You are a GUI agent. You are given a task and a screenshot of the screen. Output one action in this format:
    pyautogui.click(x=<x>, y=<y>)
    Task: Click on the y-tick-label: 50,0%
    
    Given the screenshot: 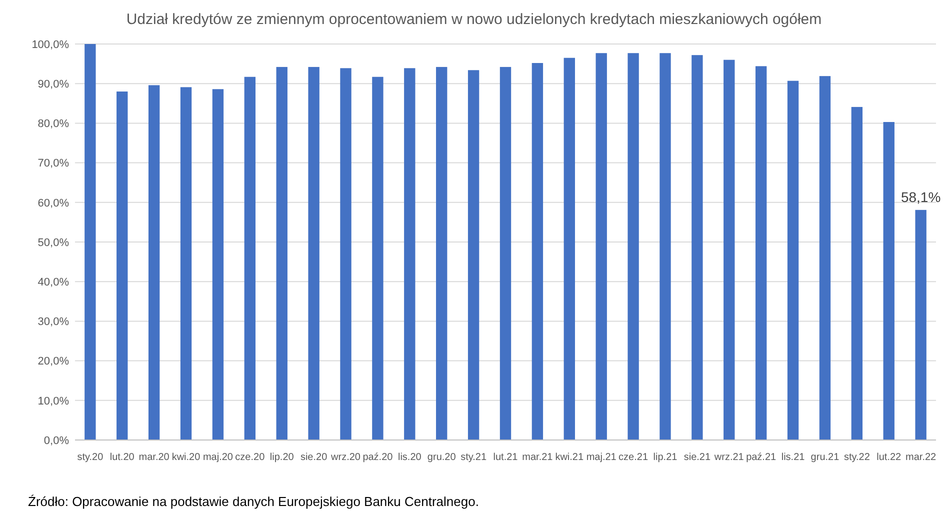 What is the action you would take?
    pyautogui.click(x=54, y=242)
    